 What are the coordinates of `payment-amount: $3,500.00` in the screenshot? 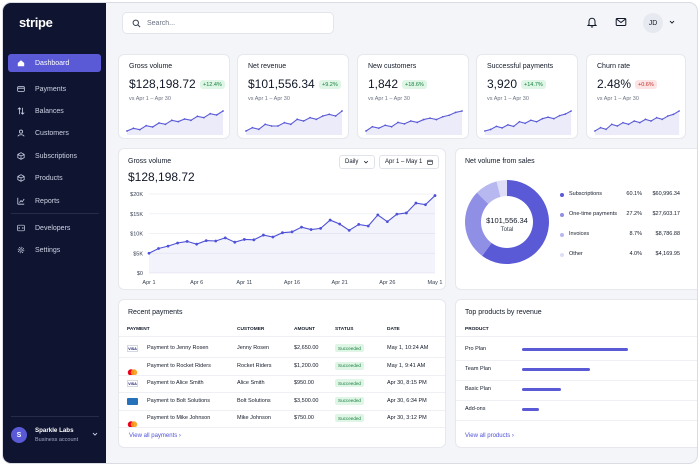 It's located at (306, 400).